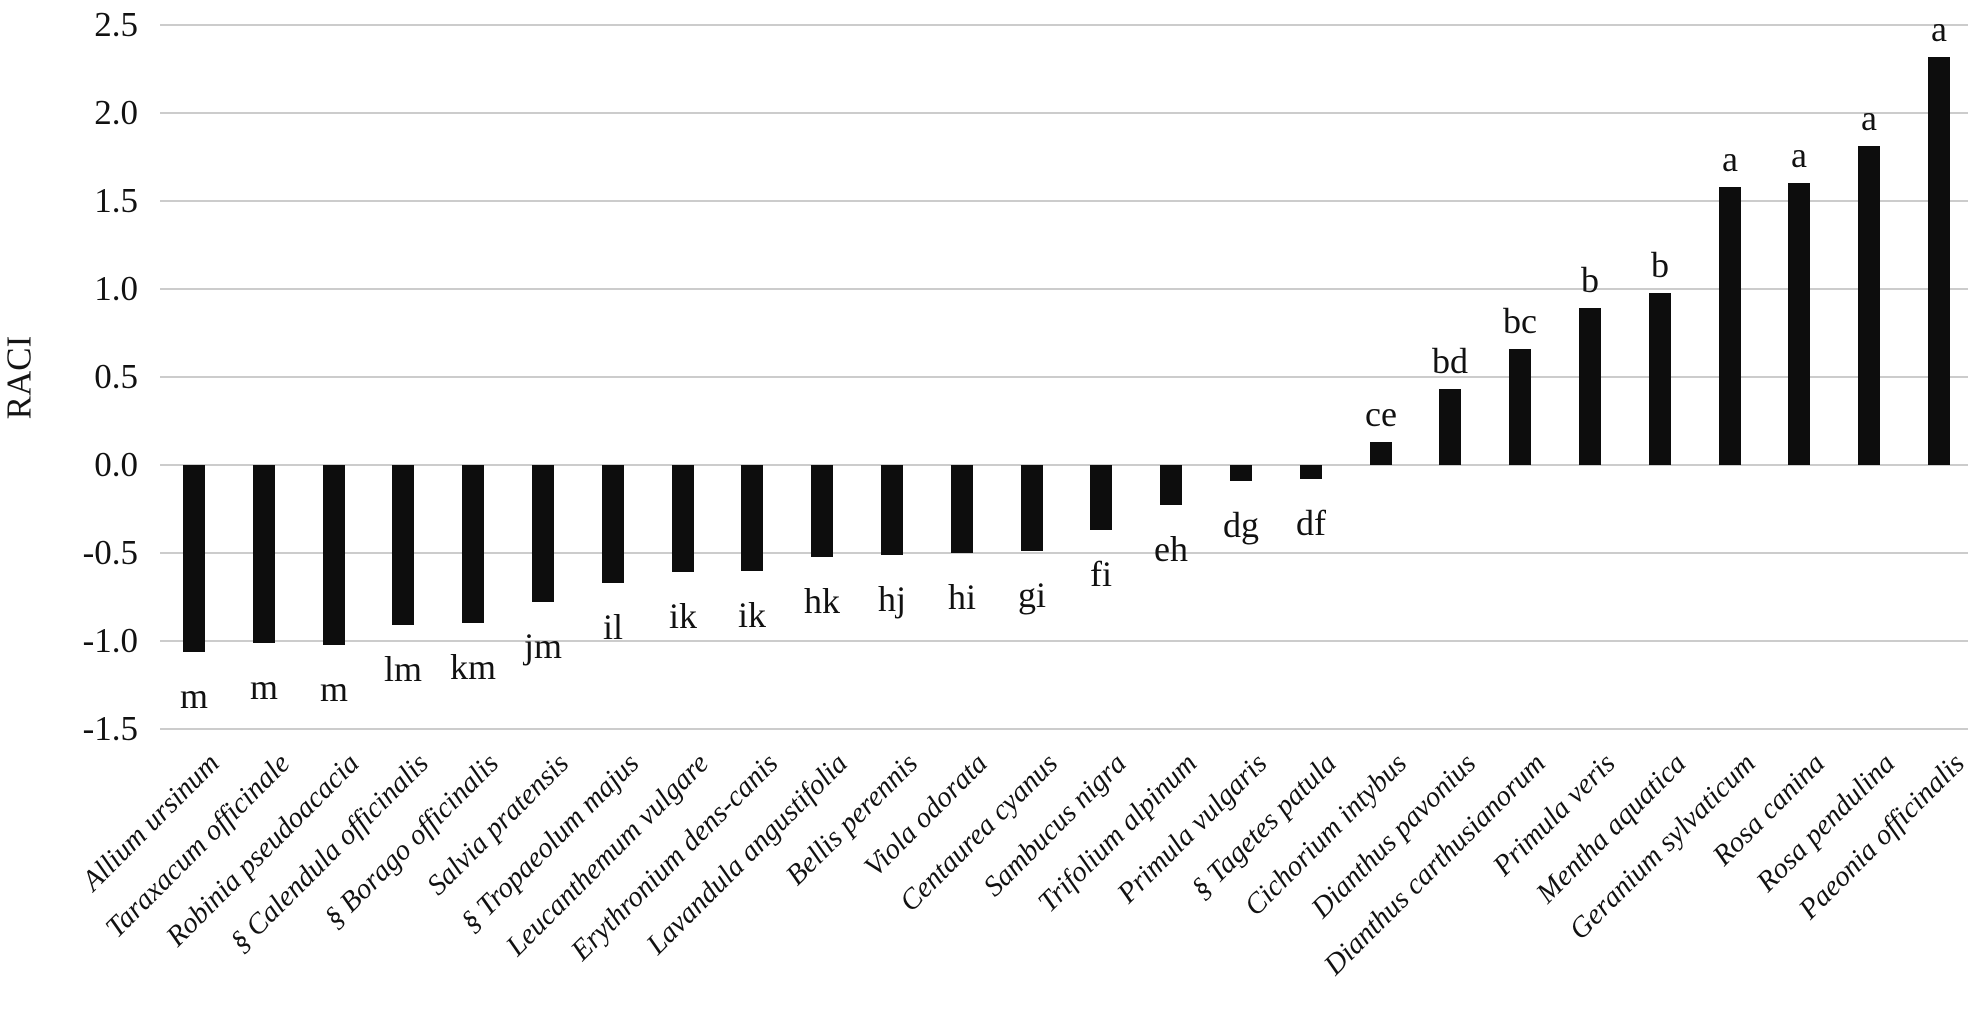  Describe the element at coordinates (1171, 549) in the screenshot. I see `significance-letter: eh` at that location.